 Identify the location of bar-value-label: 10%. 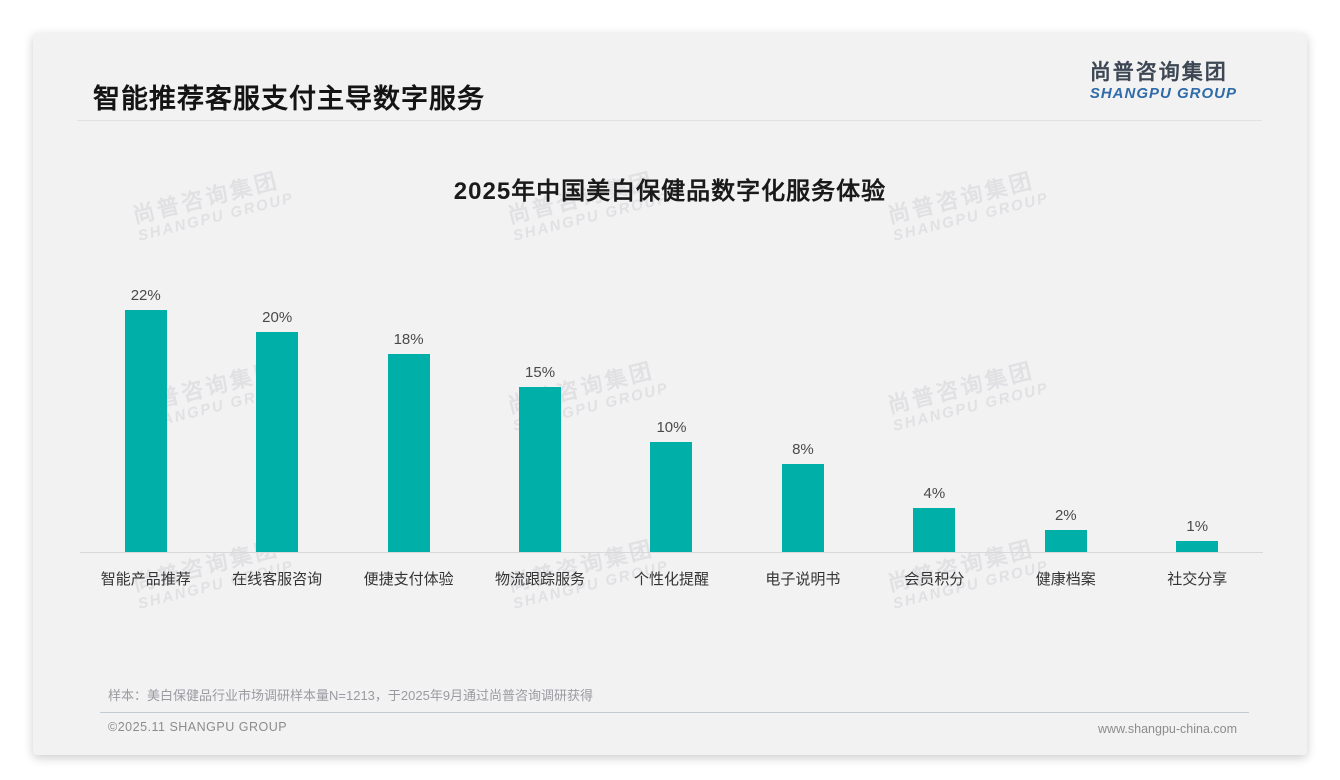
(671, 427).